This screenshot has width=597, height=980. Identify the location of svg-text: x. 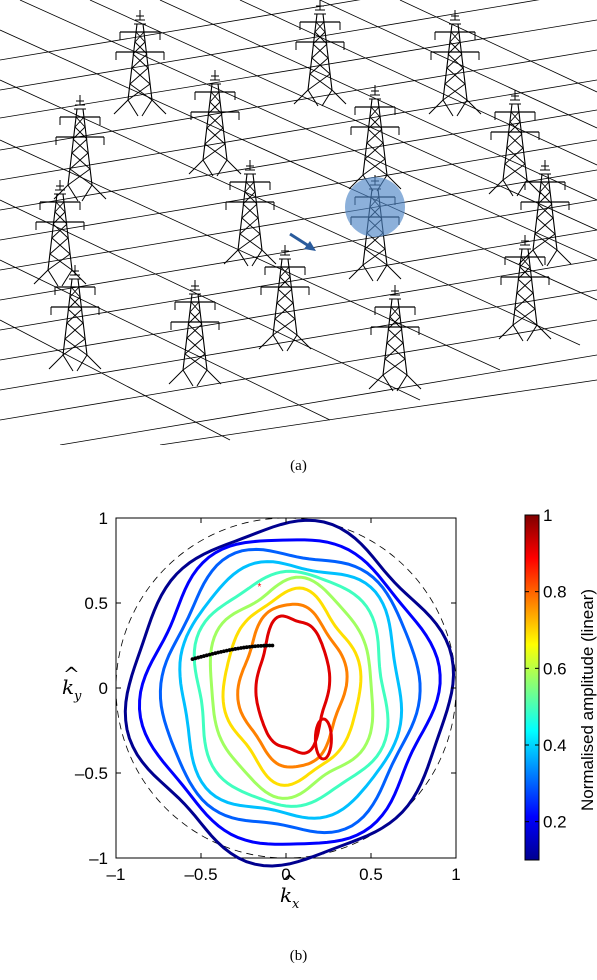
(296, 904).